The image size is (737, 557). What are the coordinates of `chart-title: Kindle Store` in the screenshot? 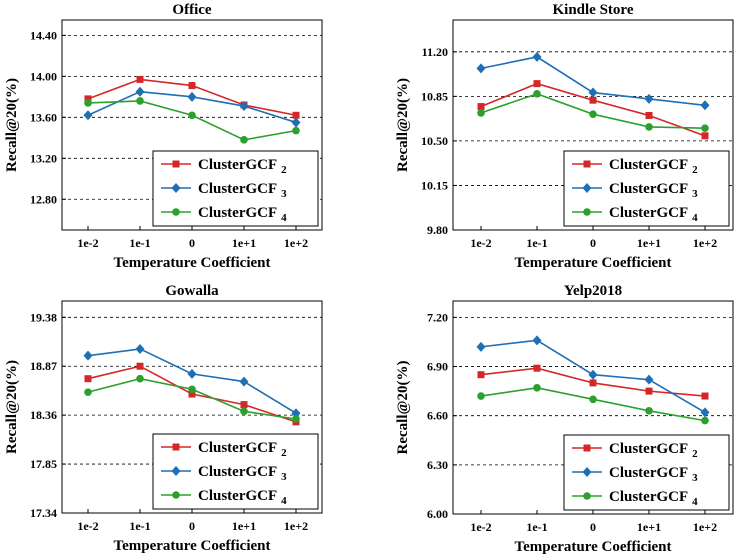 It's located at (593, 10).